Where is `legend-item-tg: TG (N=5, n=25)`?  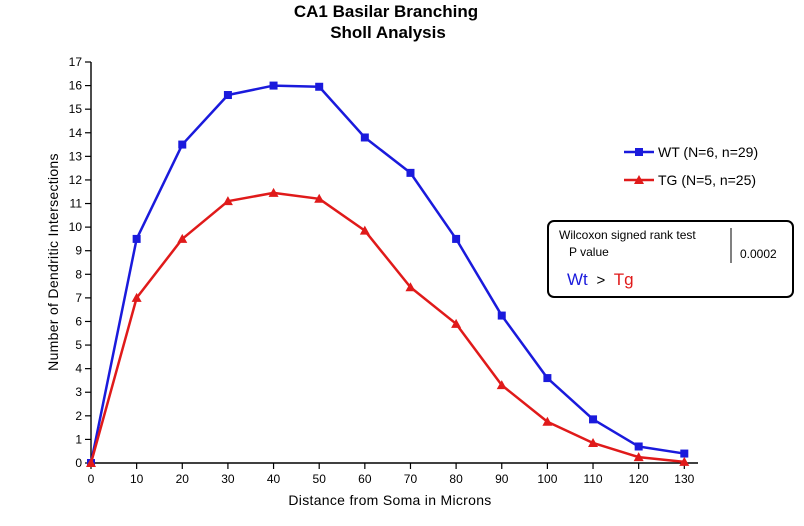
legend-item-tg: TG (N=5, n=25) is located at coordinates (690, 180).